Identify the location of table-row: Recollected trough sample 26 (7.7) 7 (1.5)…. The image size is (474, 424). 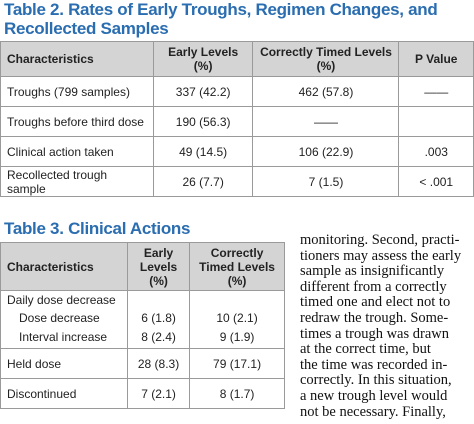
(237, 181).